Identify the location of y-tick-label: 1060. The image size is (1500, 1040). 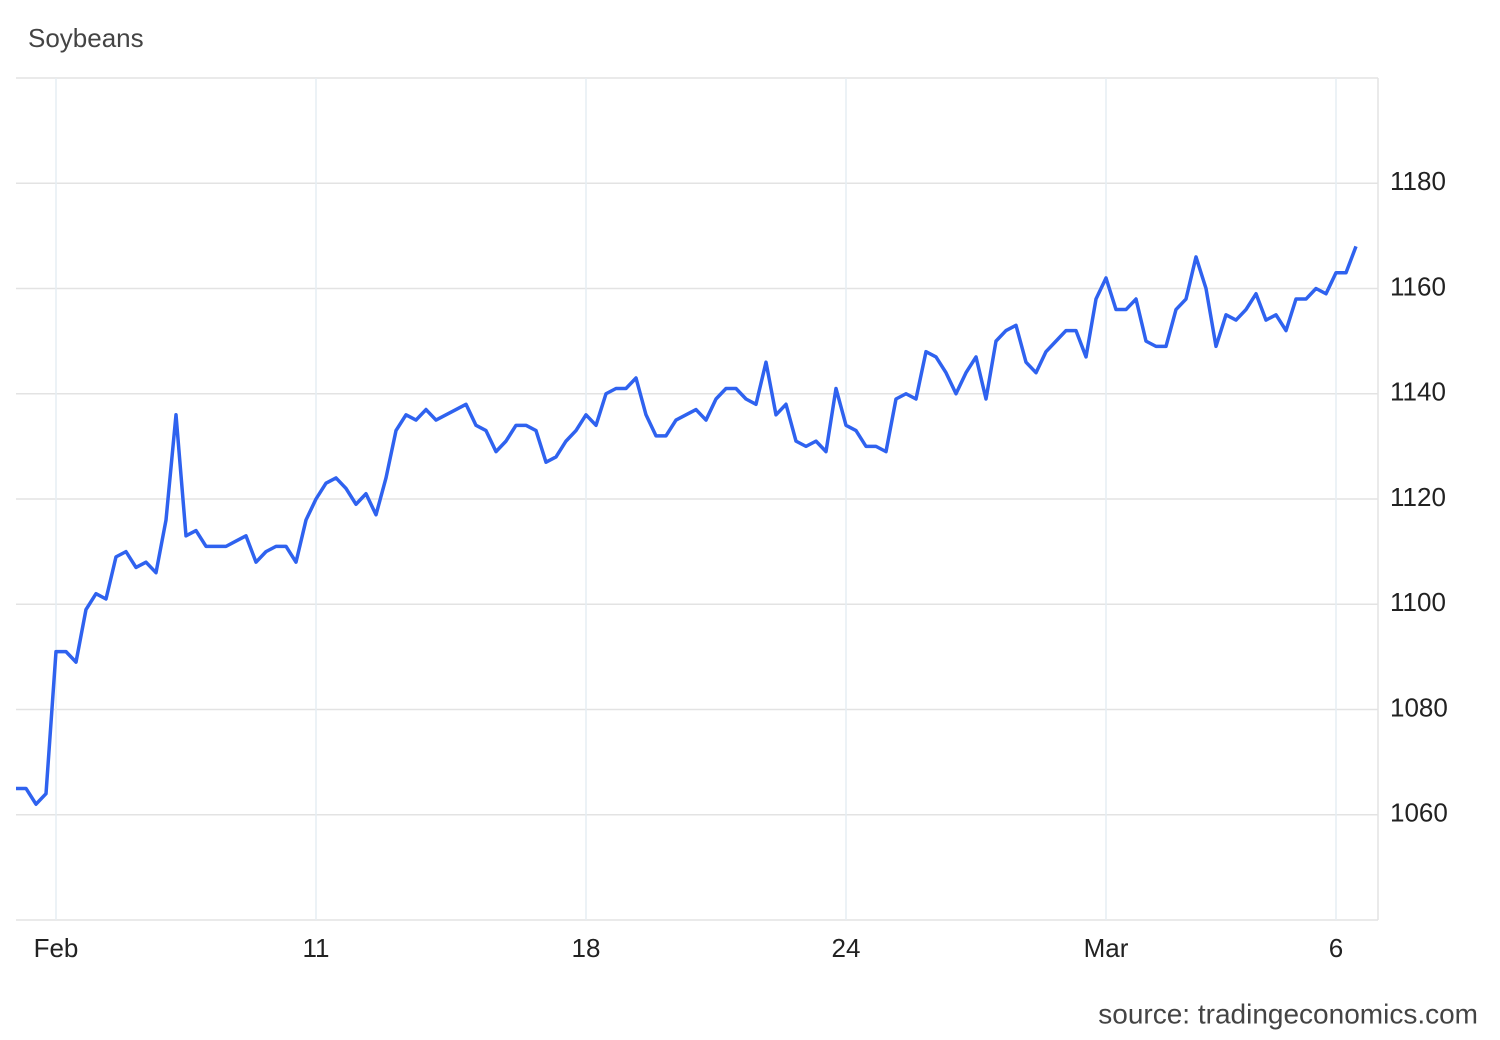
(1419, 813).